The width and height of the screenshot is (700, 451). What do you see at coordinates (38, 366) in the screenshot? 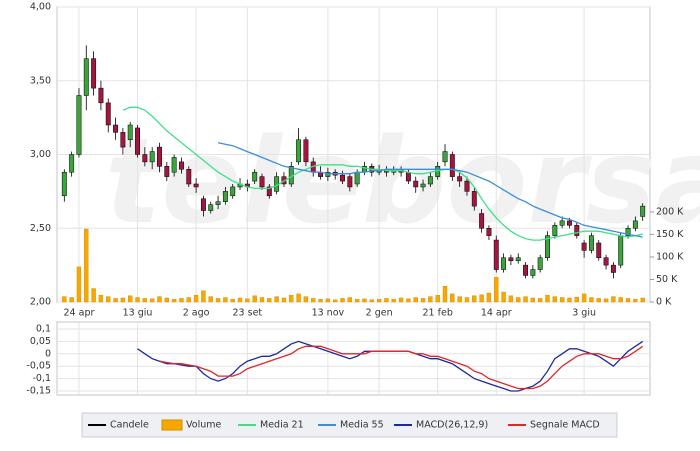
I see `y-tick-label: -0,05` at bounding box center [38, 366].